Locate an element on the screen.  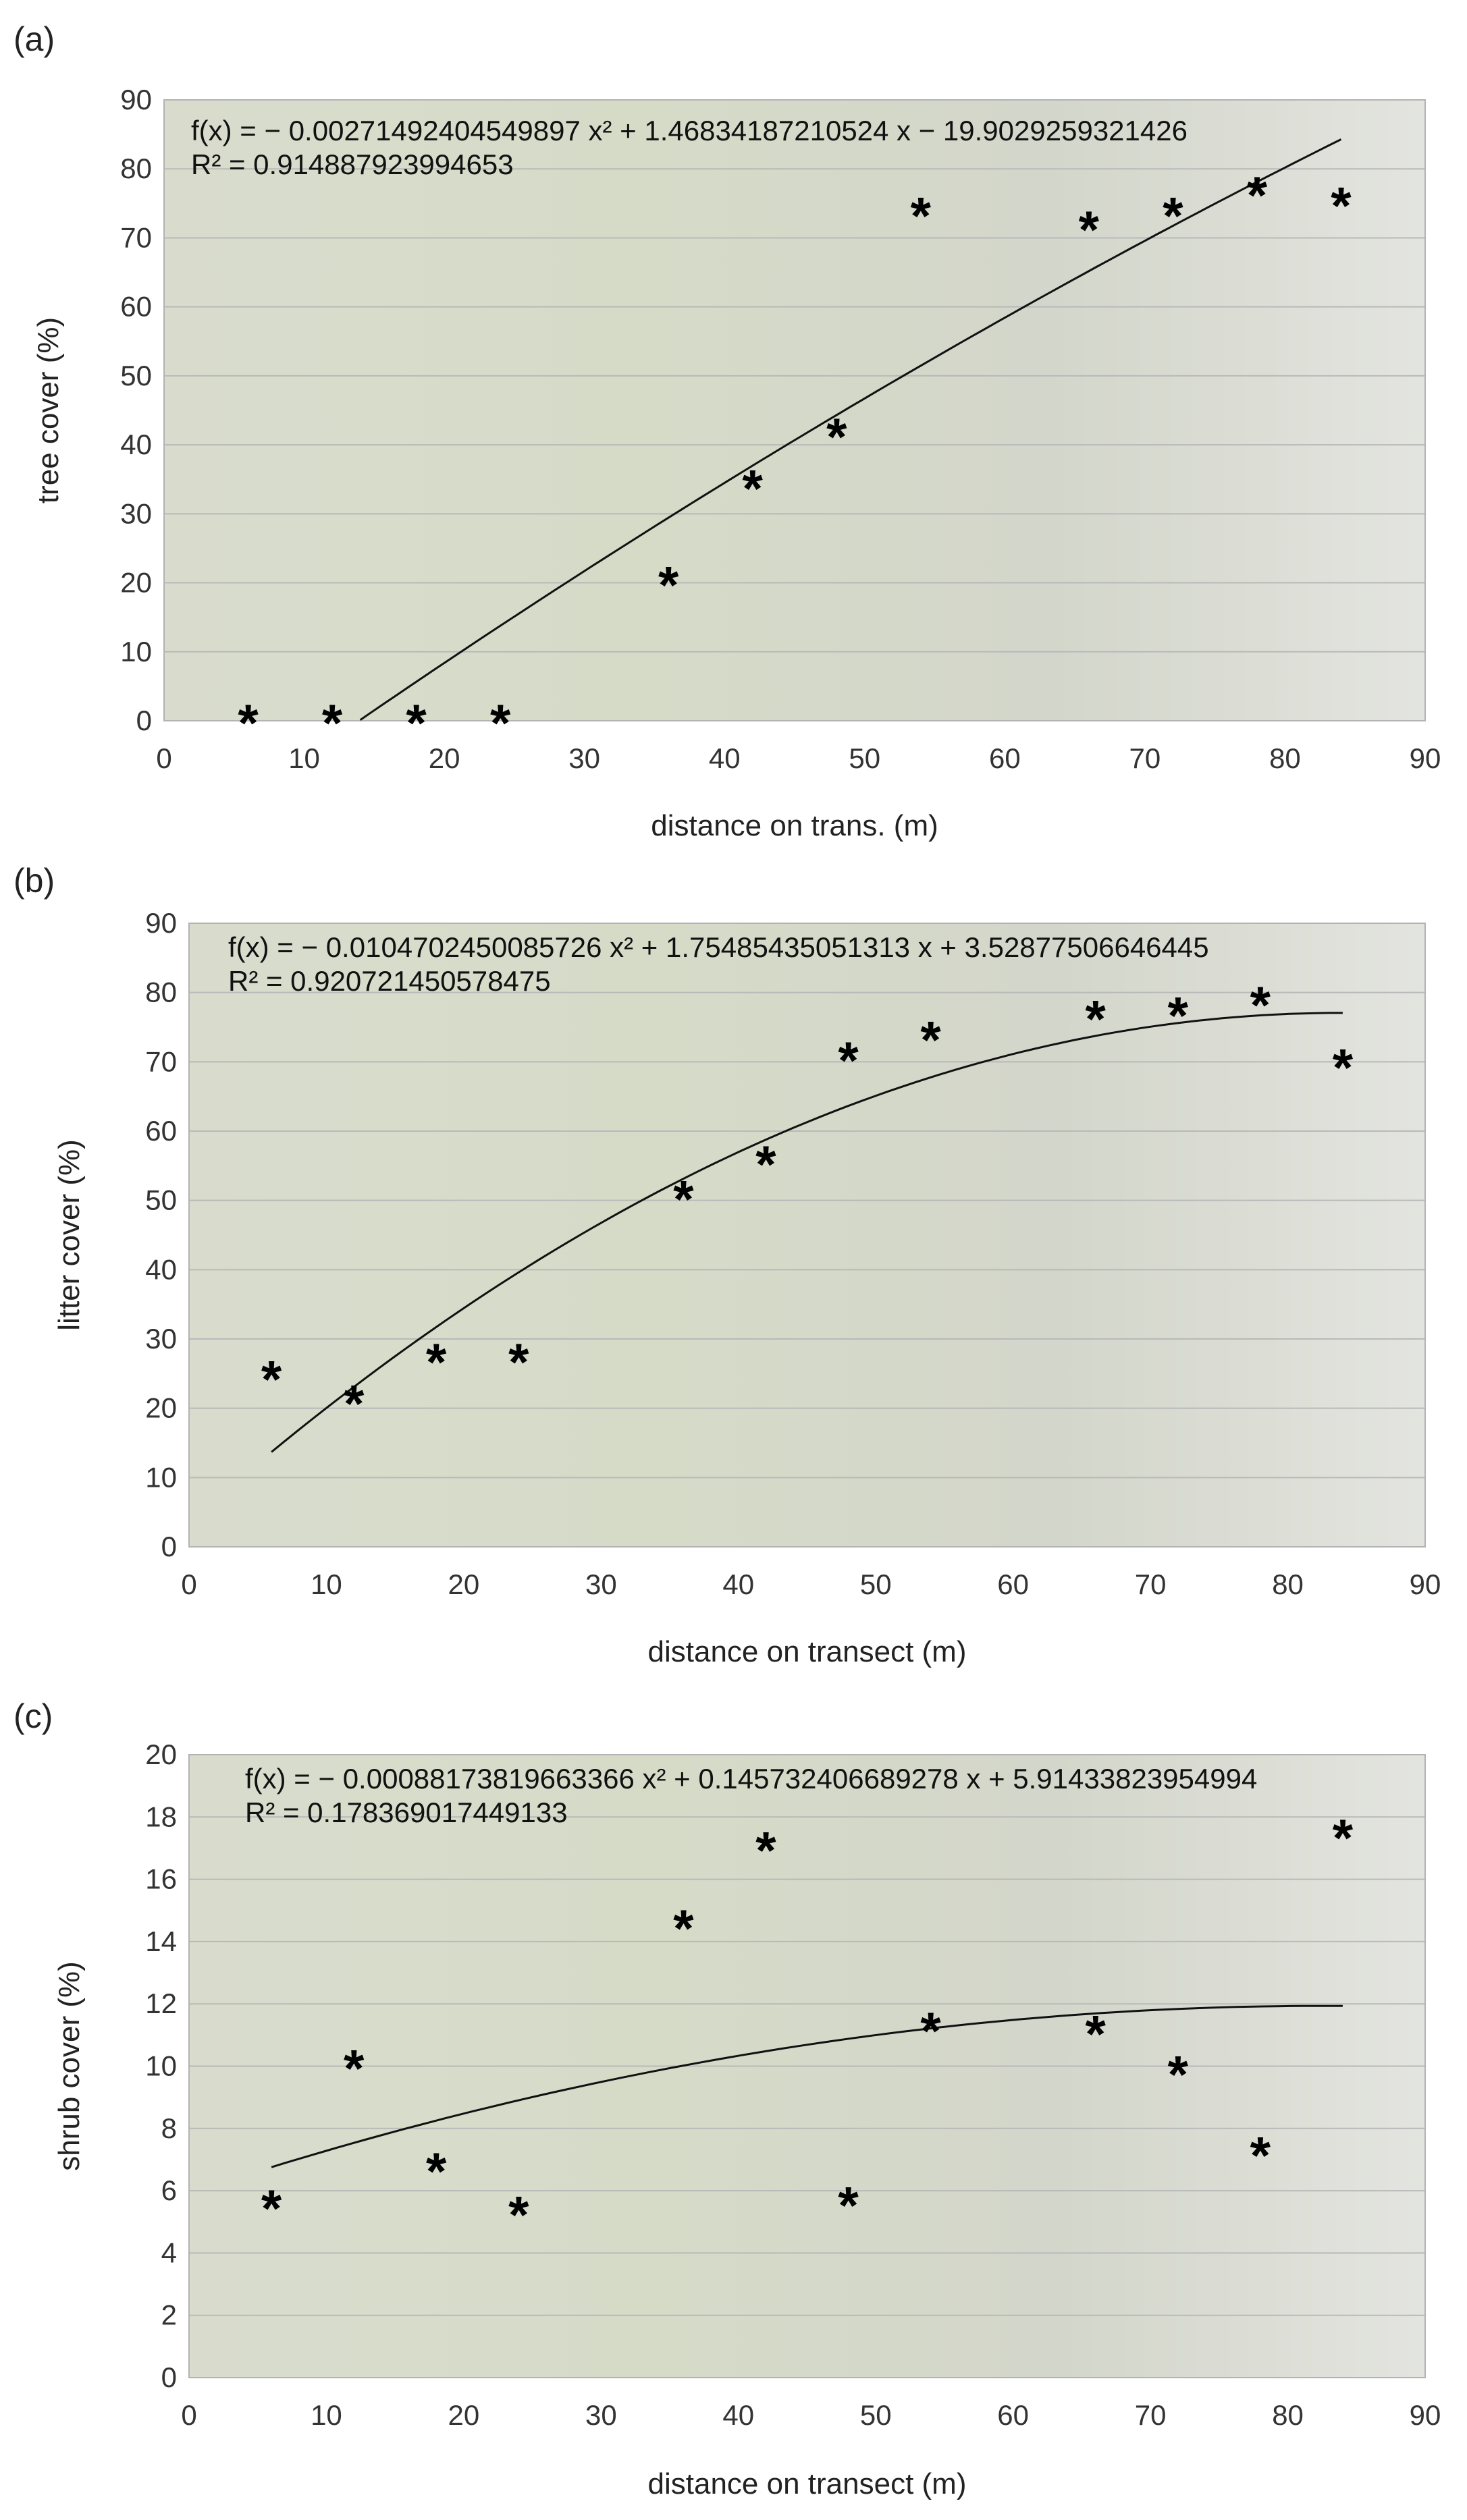
y-axis-title: litter cover (%) is located at coordinates (69, 1235).